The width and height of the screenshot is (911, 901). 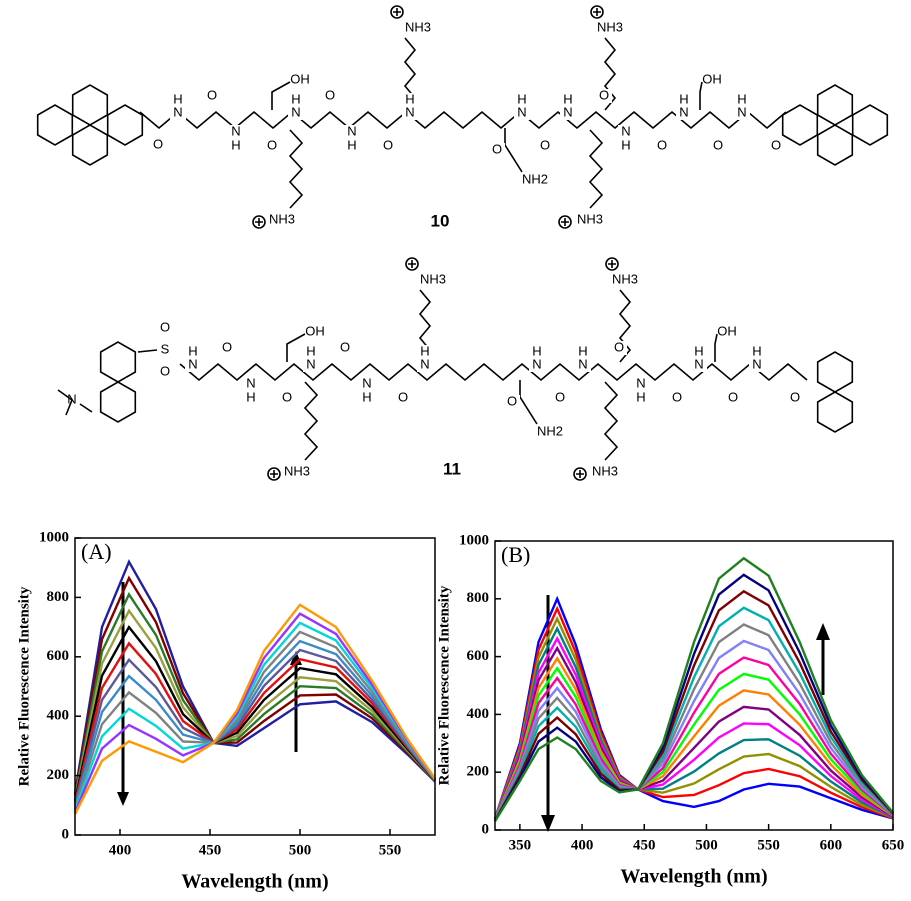 What do you see at coordinates (444, 685) in the screenshot?
I see `y-axis-title: Relative Fluorescence Intensity` at bounding box center [444, 685].